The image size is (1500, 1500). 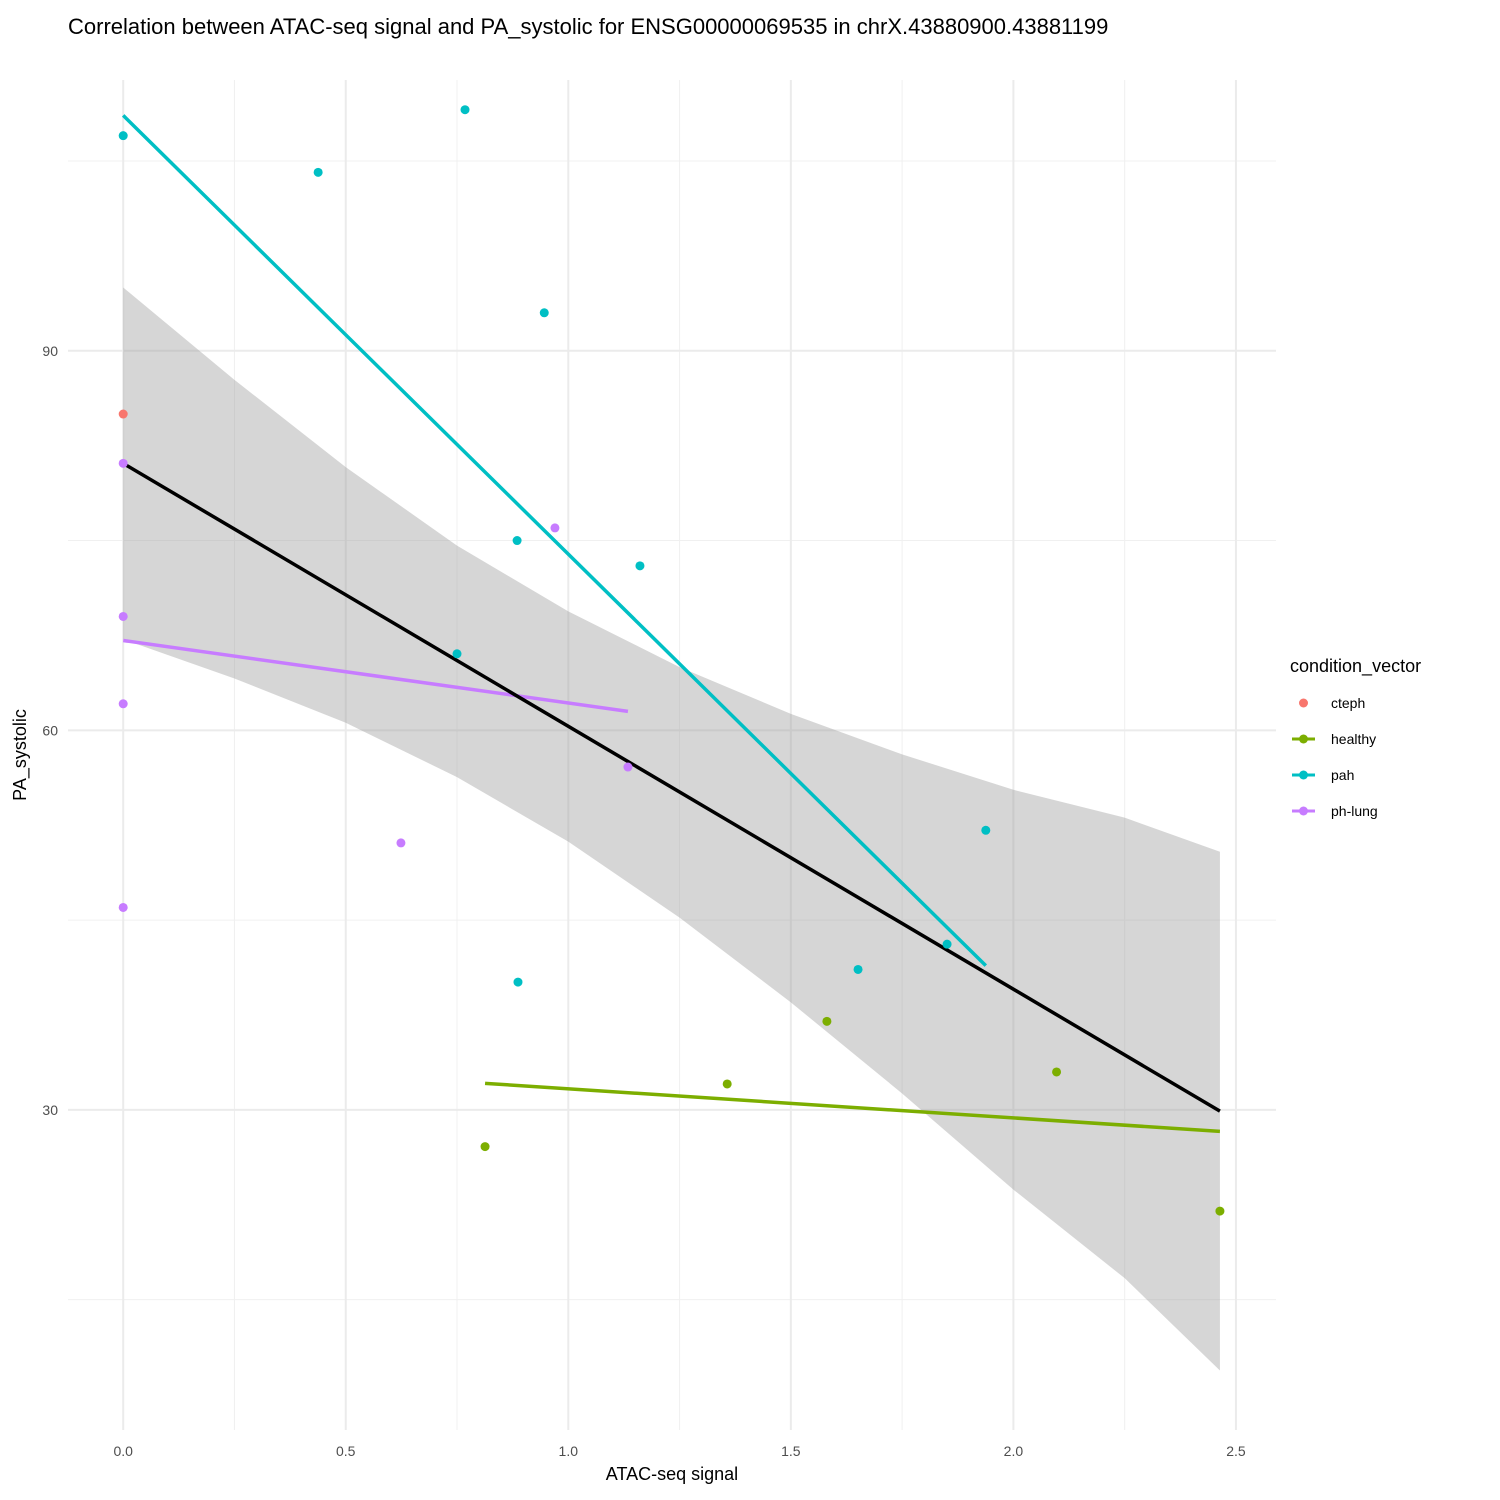 I want to click on legend-label-healthy: healthy, so click(x=1353, y=739).